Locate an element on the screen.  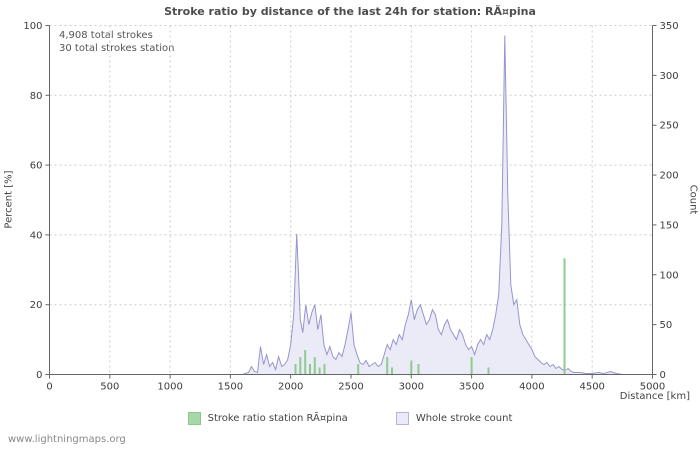
svg-text: 2500 is located at coordinates (350, 387).